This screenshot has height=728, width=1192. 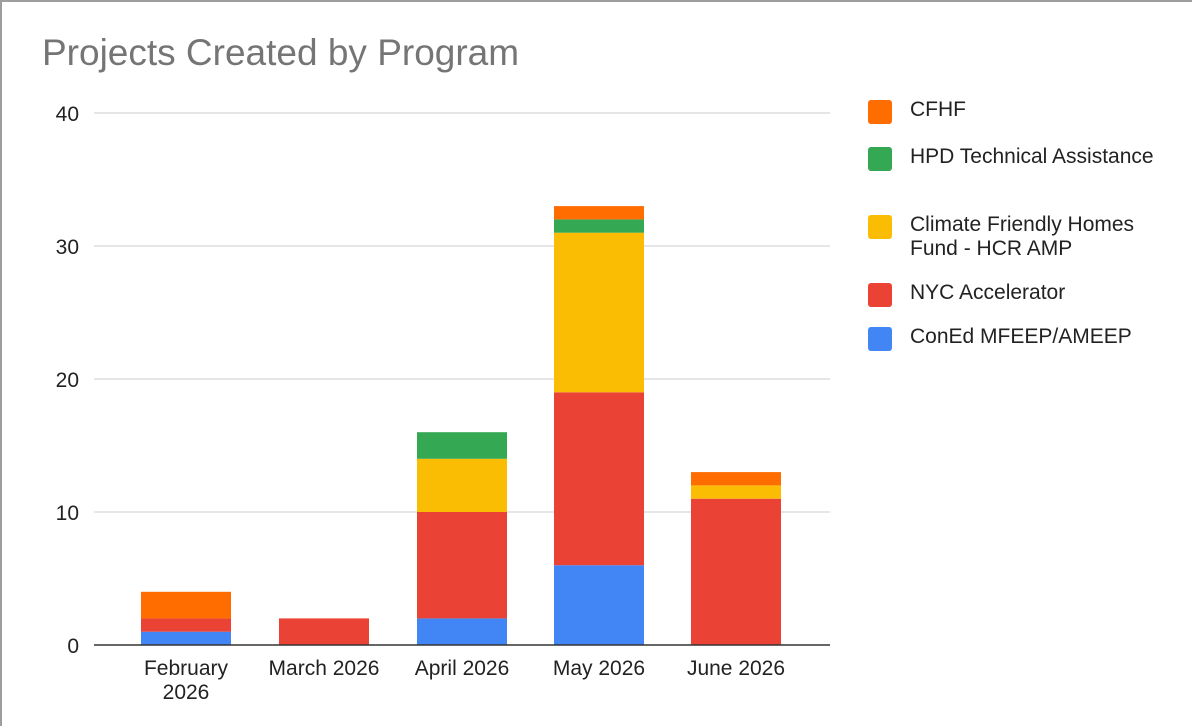 What do you see at coordinates (281, 52) in the screenshot?
I see `chart-title: Projects Created by Program` at bounding box center [281, 52].